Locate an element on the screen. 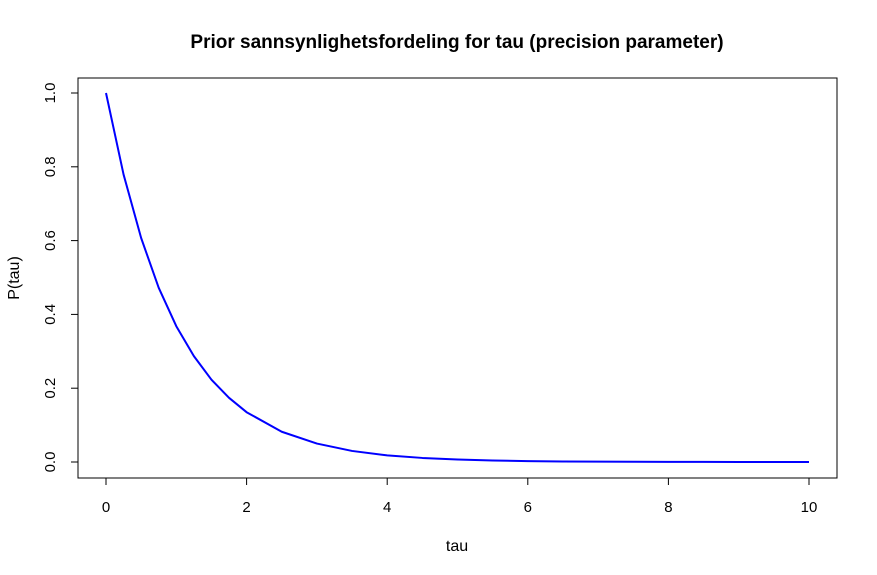  y-tick-label: 0.2 is located at coordinates (50, 388).